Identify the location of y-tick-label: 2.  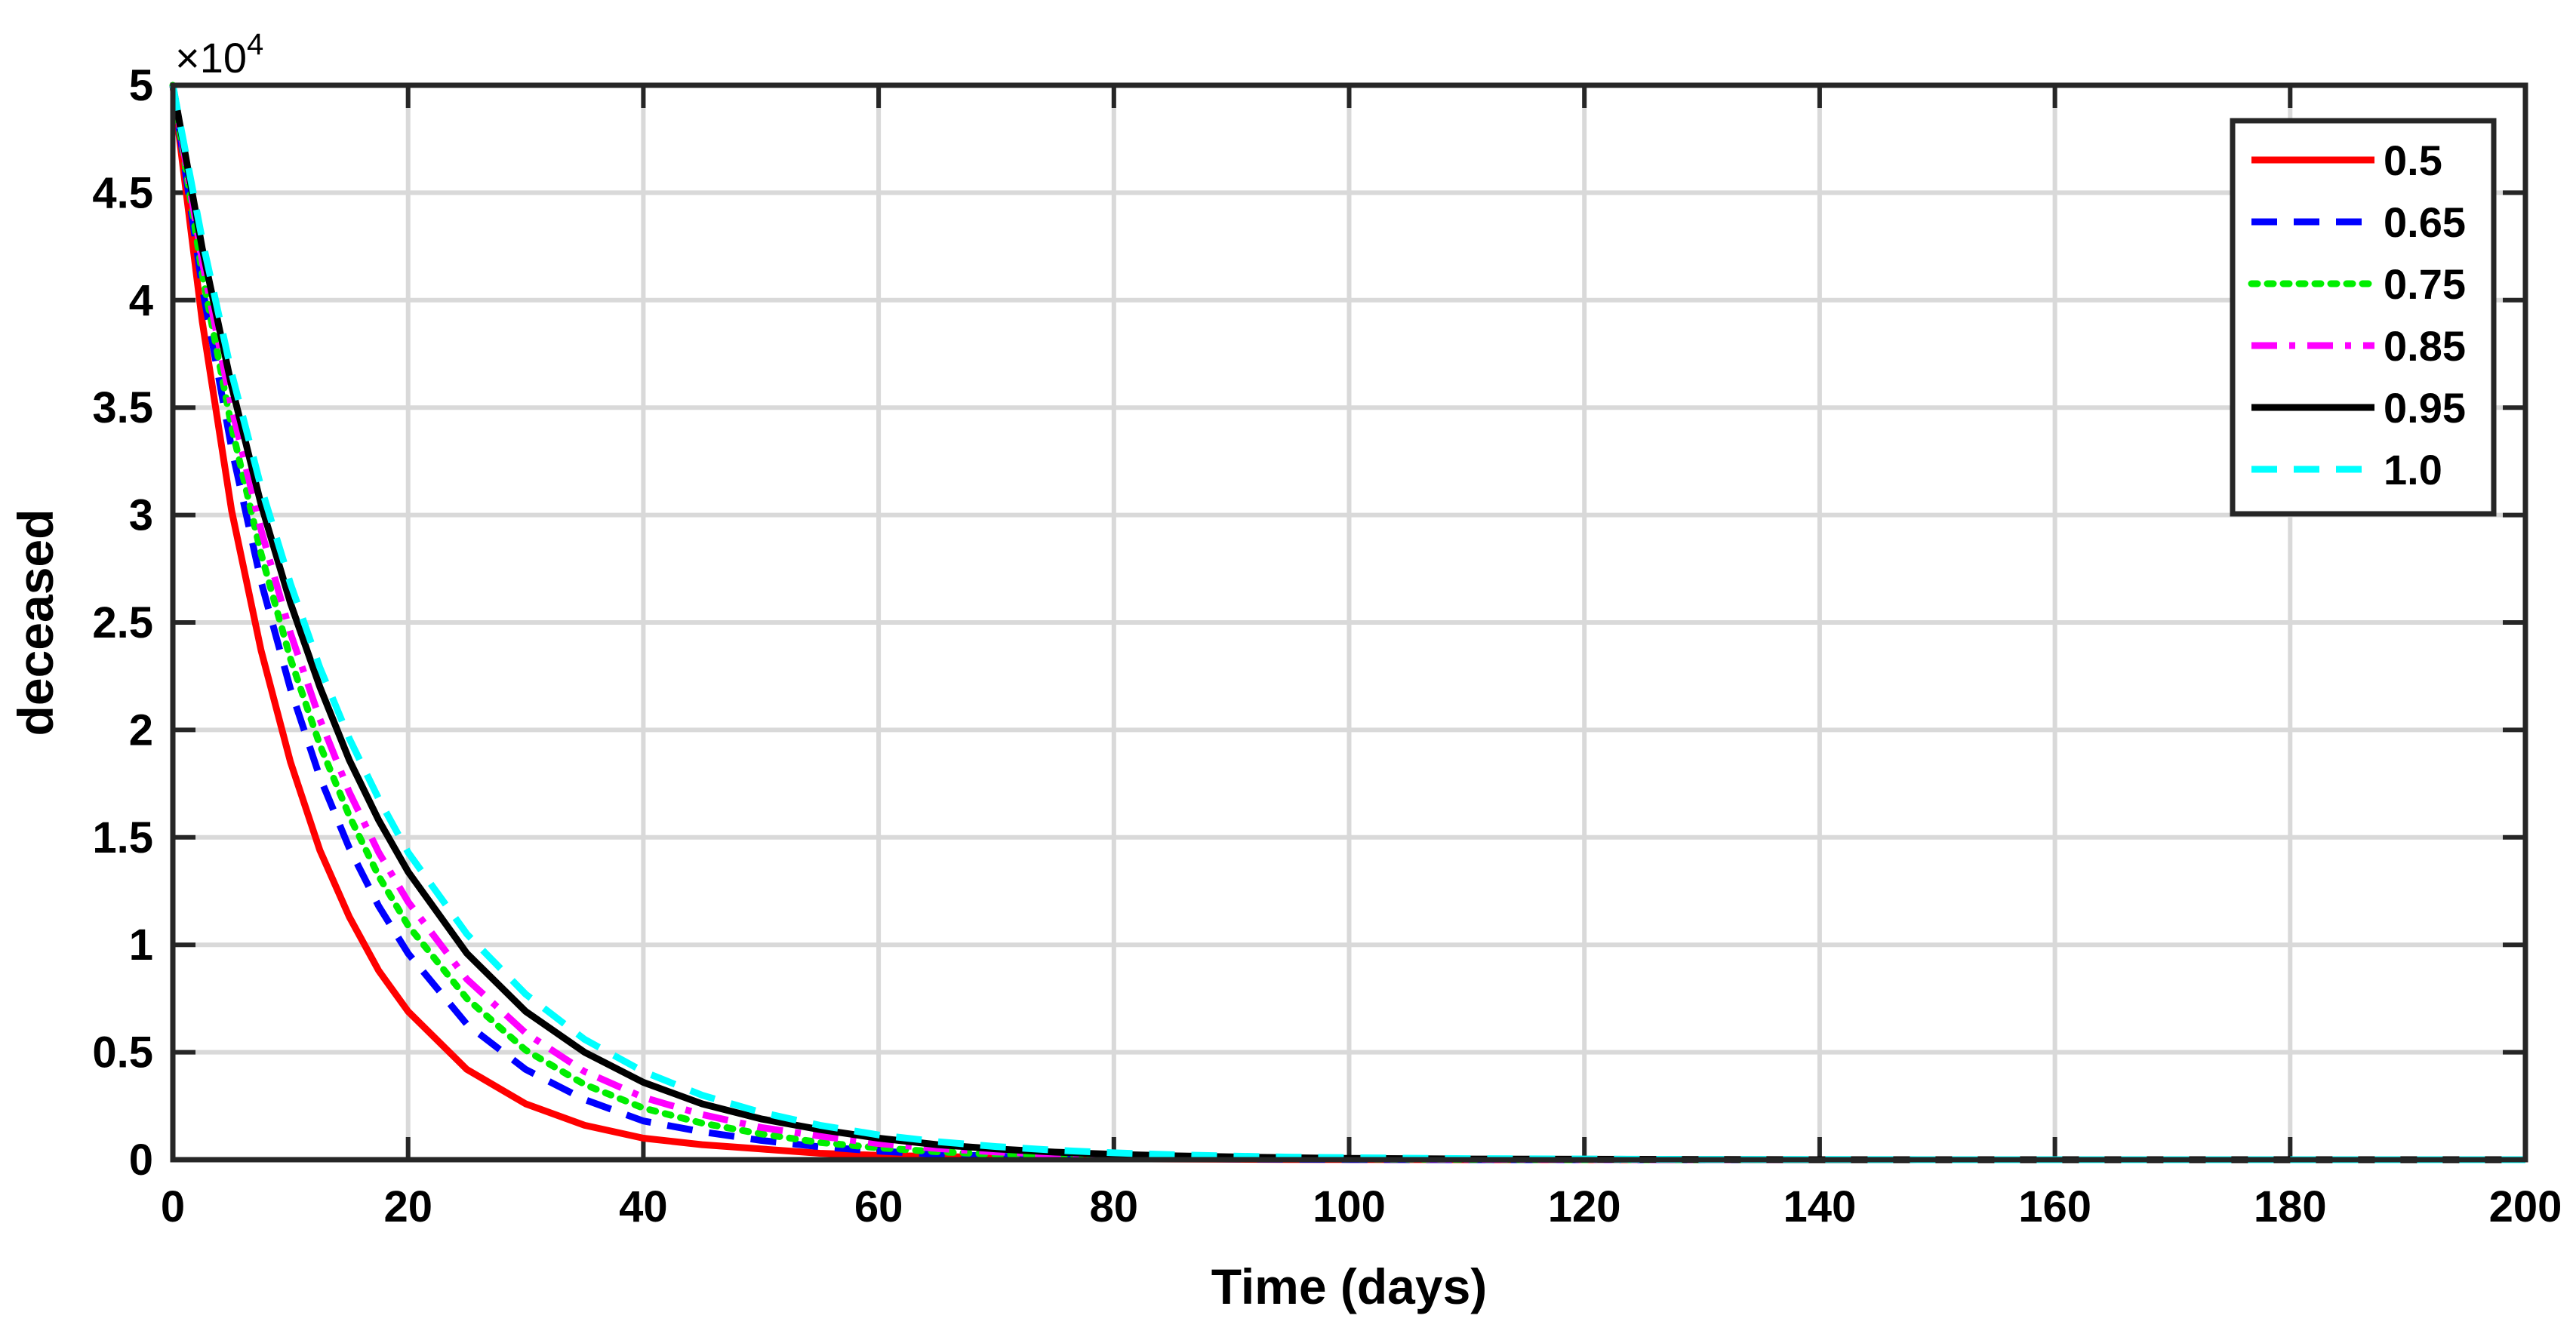
(141, 730).